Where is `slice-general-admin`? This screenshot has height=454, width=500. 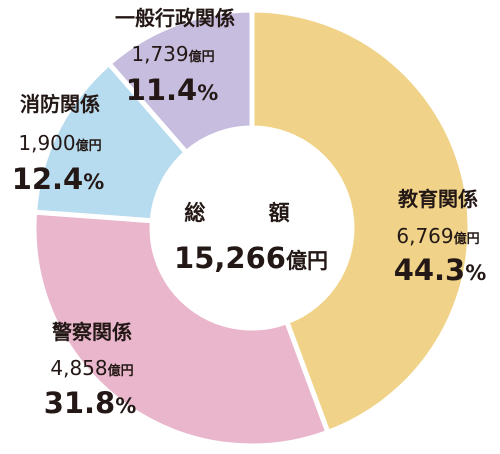
slice-general-admin is located at coordinates (180, 82).